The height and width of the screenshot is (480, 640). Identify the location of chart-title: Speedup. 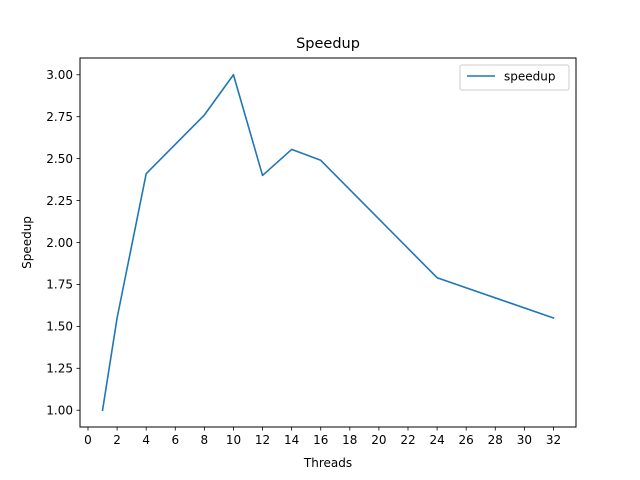
(328, 44).